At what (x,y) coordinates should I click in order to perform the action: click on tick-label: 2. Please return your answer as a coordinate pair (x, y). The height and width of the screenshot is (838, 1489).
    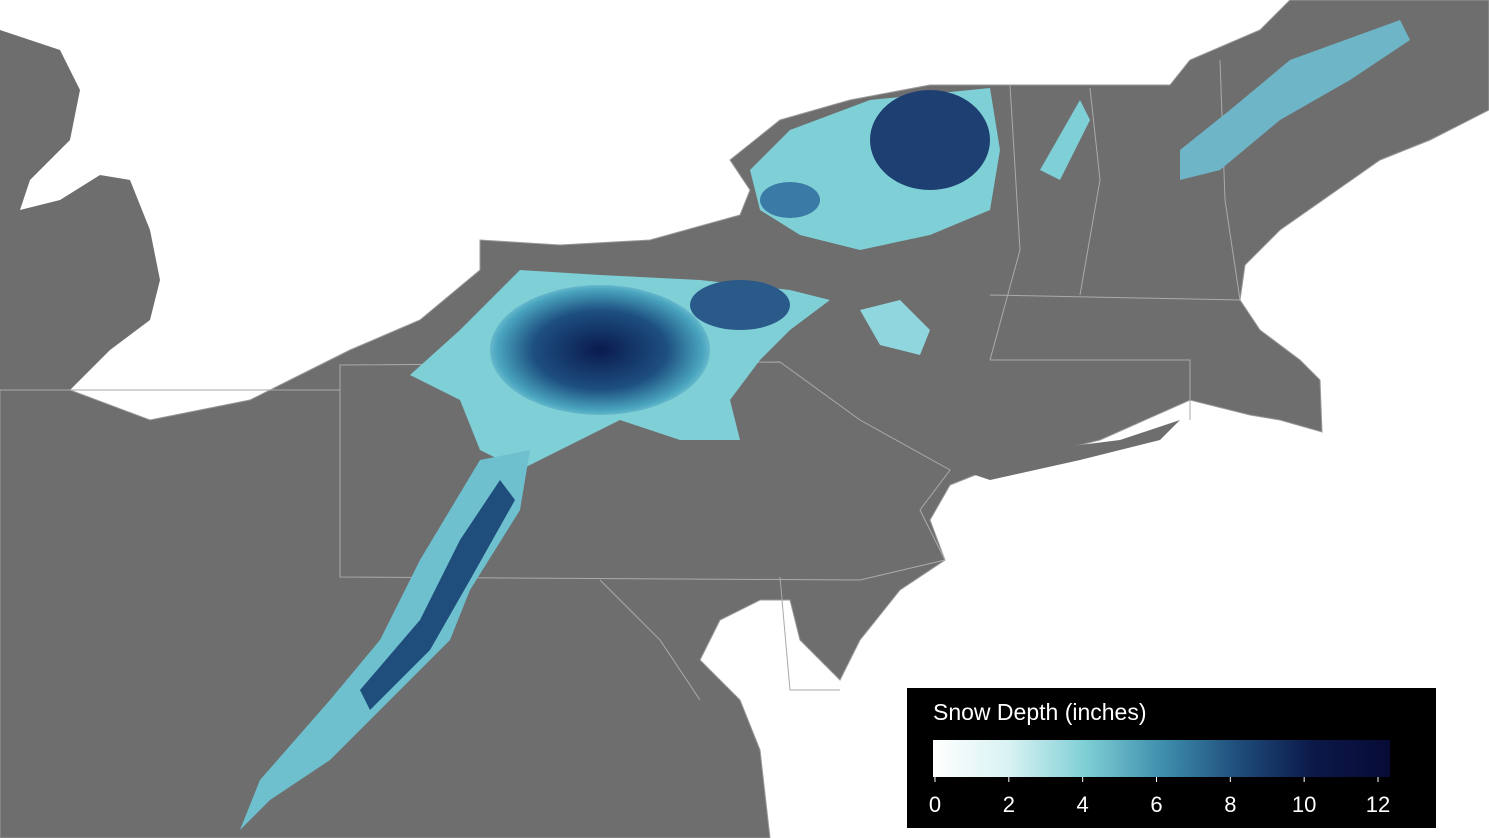
    Looking at the image, I should click on (1009, 804).